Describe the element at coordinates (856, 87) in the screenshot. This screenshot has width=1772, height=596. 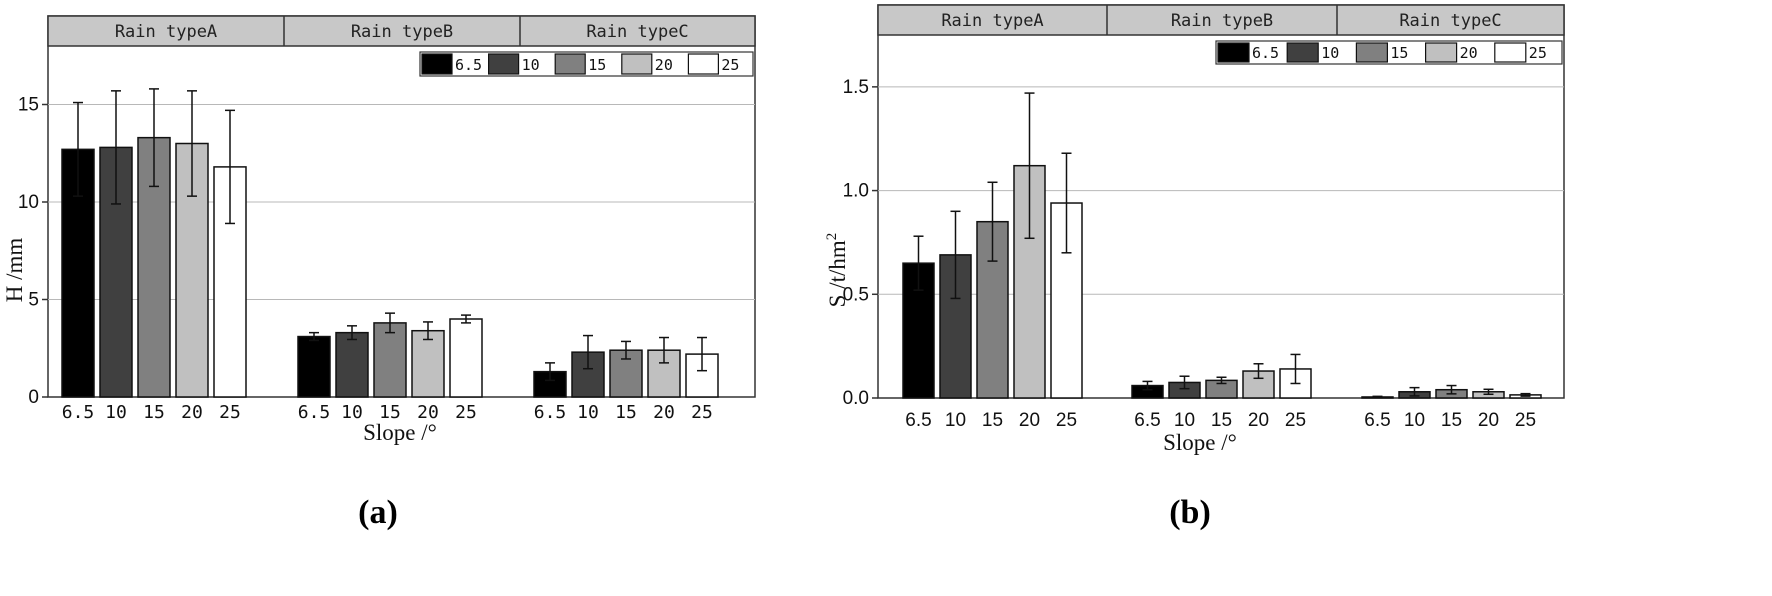
I see `y-tick-label: 1.5` at that location.